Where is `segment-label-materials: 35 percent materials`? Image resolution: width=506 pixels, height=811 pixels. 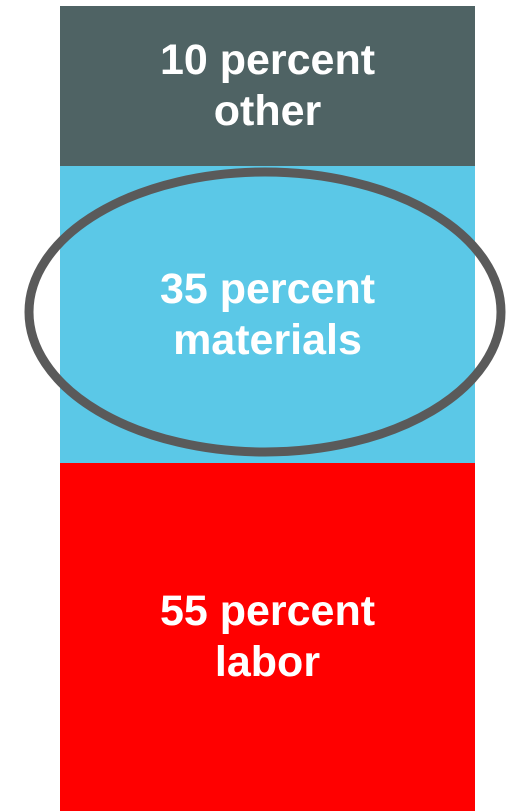
segment-label-materials: 35 percent materials is located at coordinates (267, 314).